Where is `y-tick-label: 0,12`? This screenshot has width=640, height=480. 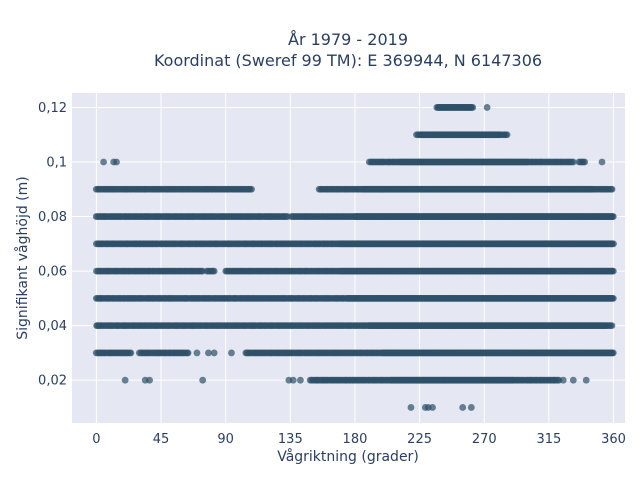
y-tick-label: 0,12 is located at coordinates (52, 108).